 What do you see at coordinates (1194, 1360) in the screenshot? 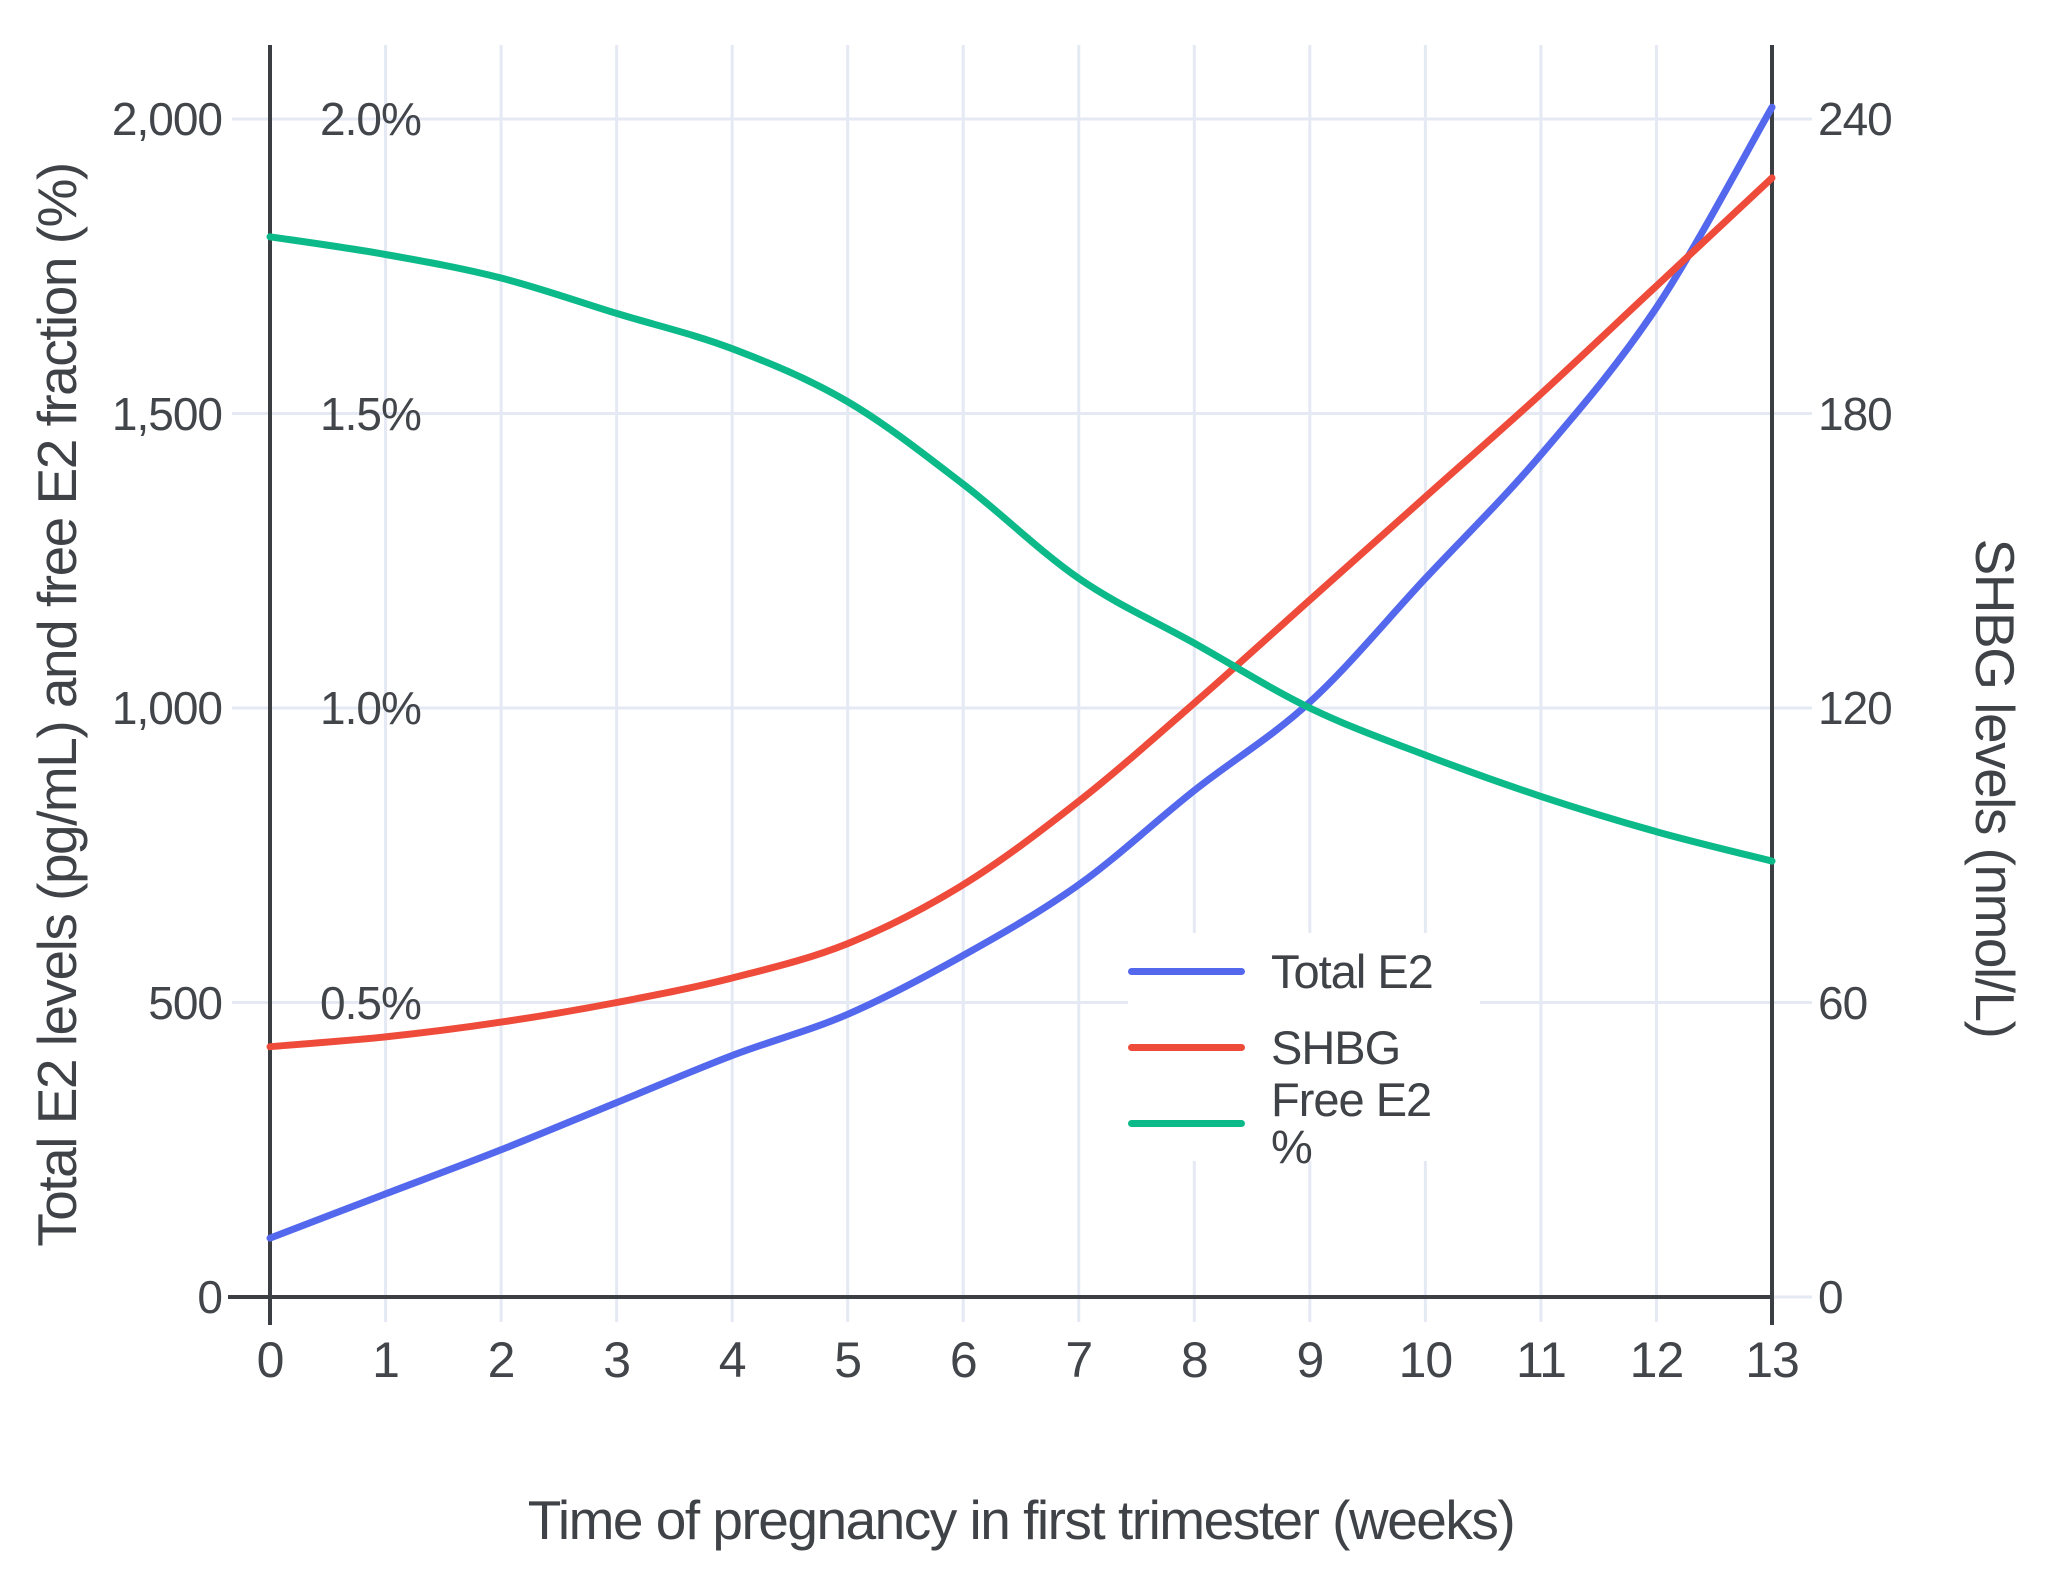
I see `x-axis-tick-label: 8` at bounding box center [1194, 1360].